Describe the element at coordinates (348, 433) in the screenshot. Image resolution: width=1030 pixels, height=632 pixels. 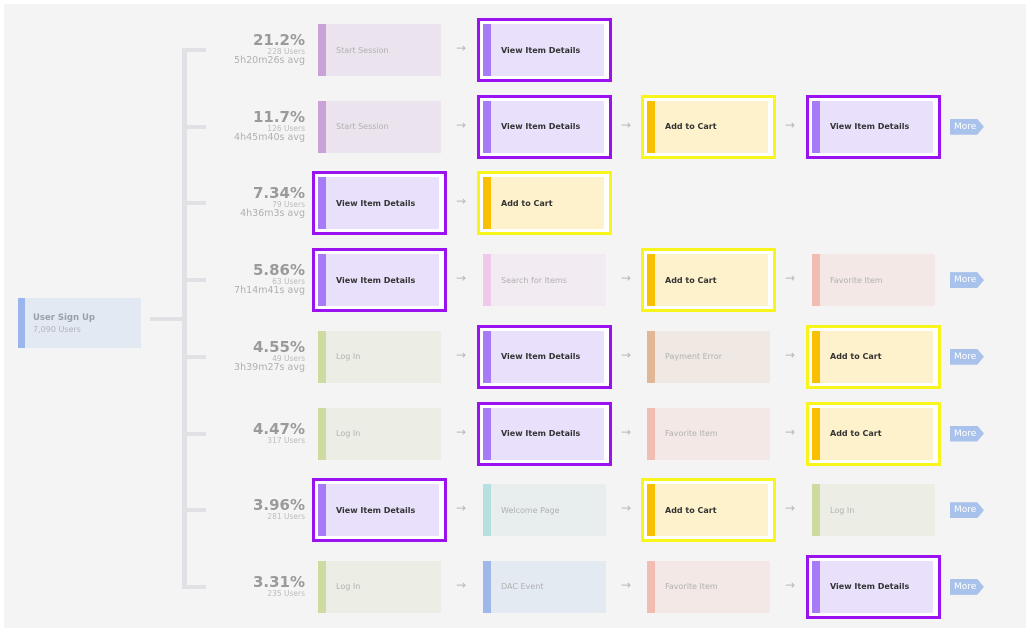
I see `step-label: Log In` at that location.